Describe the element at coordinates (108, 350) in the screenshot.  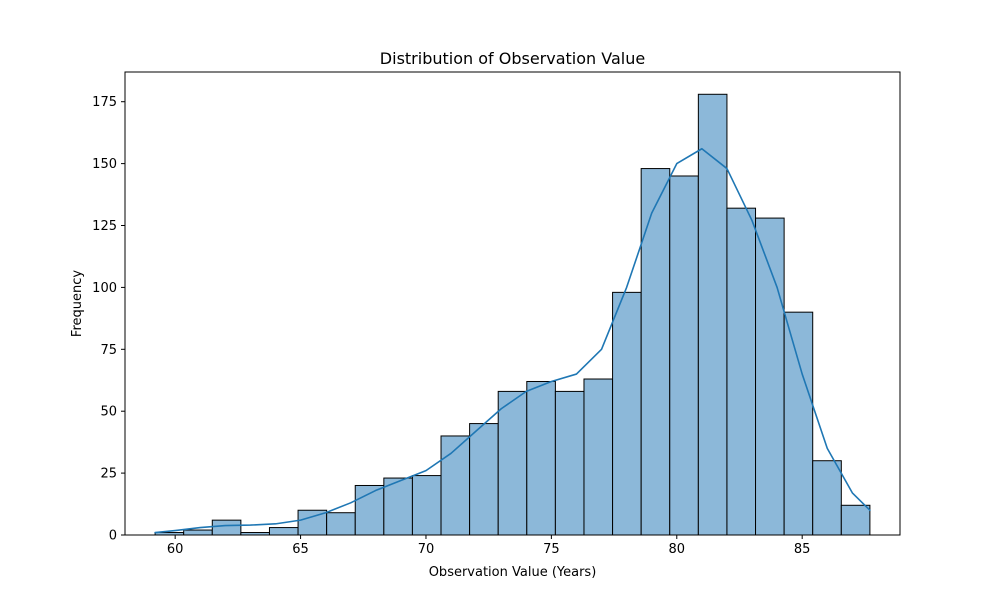
I see `y-tick-label: 75` at that location.